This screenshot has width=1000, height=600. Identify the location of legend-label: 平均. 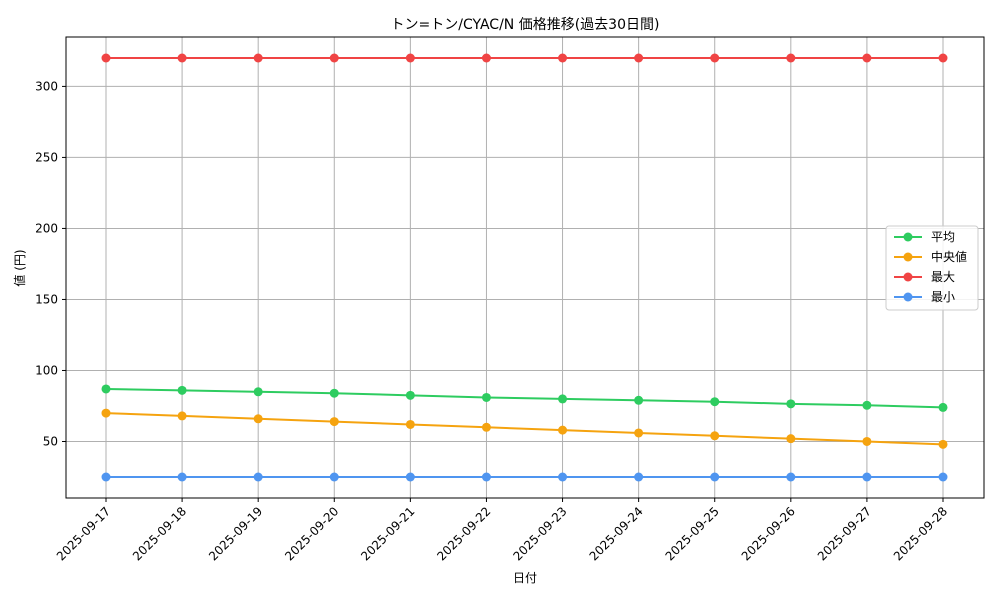
(943, 237).